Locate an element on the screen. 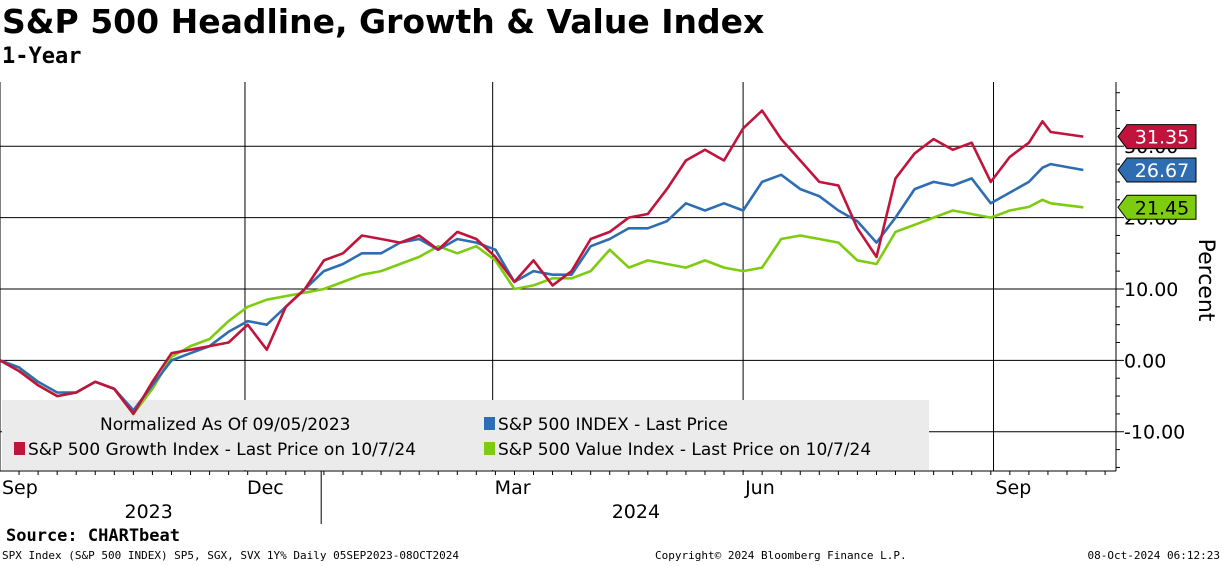  last-value-headline: 26.67 is located at coordinates (1162, 171).